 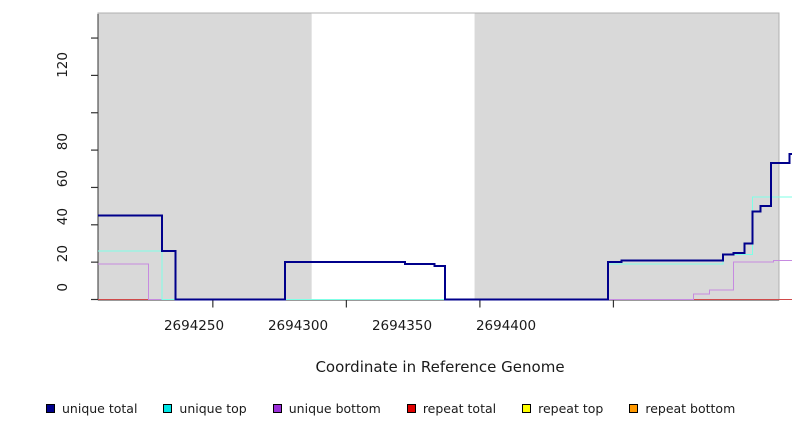 I want to click on legend-label: repeat top, so click(x=571, y=408).